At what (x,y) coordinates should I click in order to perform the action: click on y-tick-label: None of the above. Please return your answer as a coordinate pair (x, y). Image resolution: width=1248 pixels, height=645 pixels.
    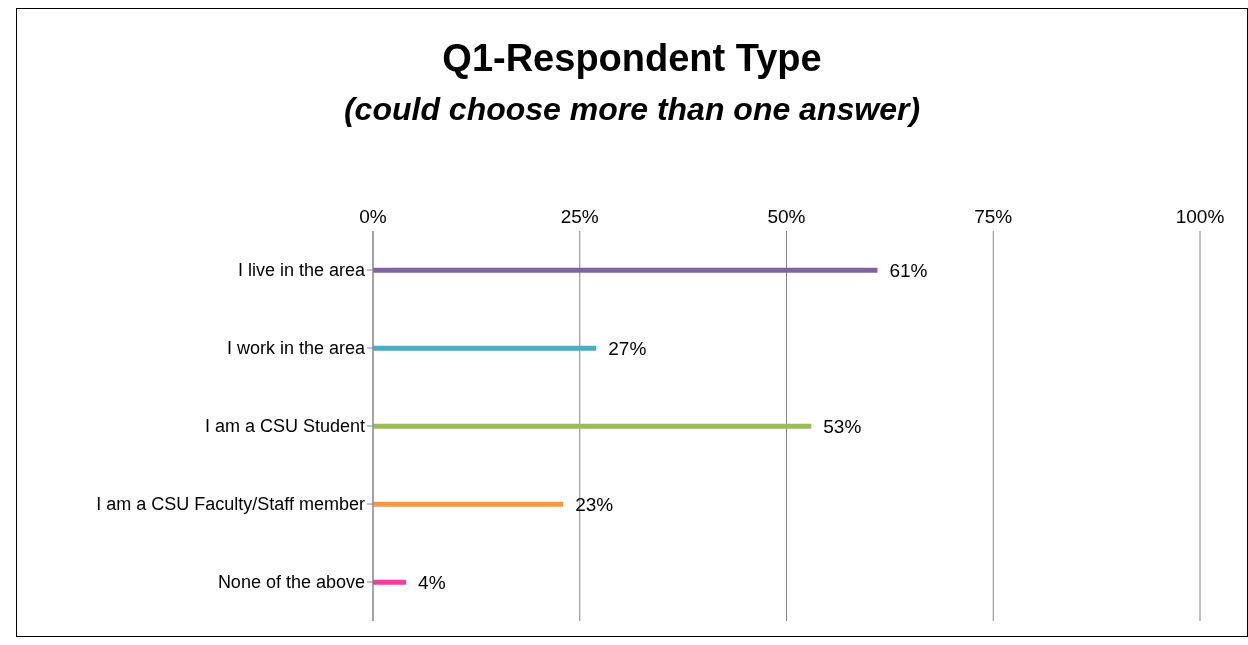
    Looking at the image, I should click on (291, 582).